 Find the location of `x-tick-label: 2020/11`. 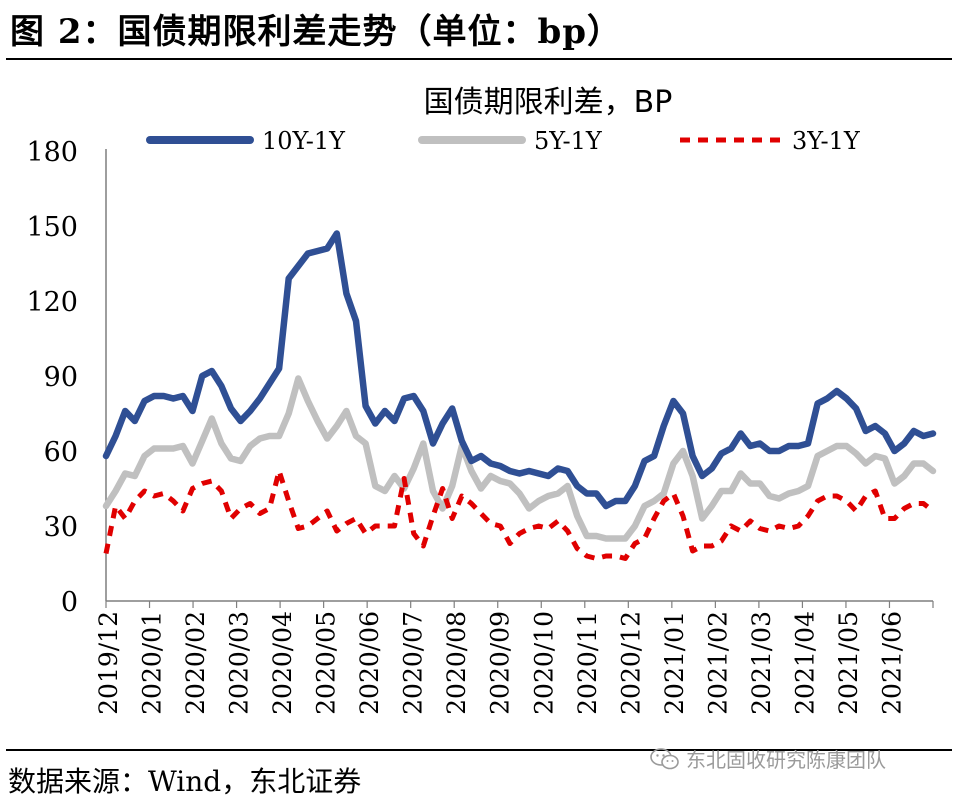

x-tick-label: 2020/11 is located at coordinates (587, 663).